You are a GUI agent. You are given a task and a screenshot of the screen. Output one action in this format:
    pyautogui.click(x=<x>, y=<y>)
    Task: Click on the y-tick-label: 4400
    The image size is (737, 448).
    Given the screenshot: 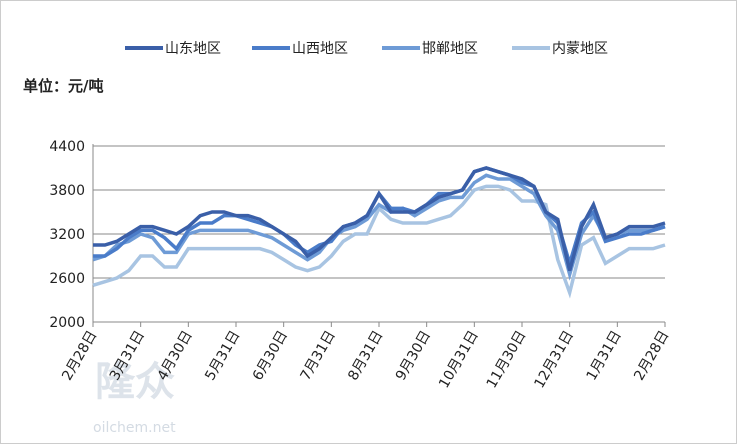 What is the action you would take?
    pyautogui.click(x=67, y=147)
    